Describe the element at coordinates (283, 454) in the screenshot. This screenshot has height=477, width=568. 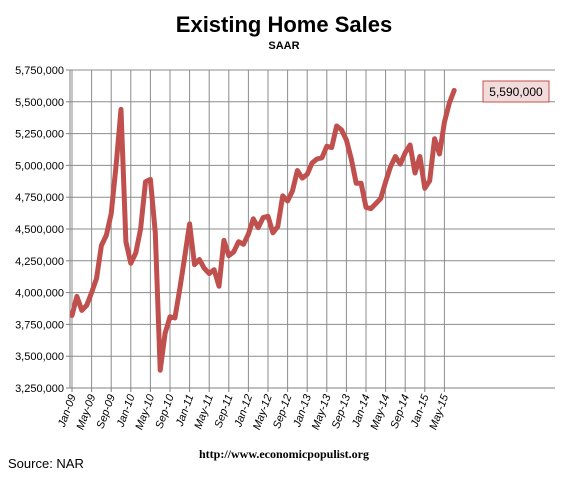
I see `website-url: http://www.economicpopulist.org` at that location.